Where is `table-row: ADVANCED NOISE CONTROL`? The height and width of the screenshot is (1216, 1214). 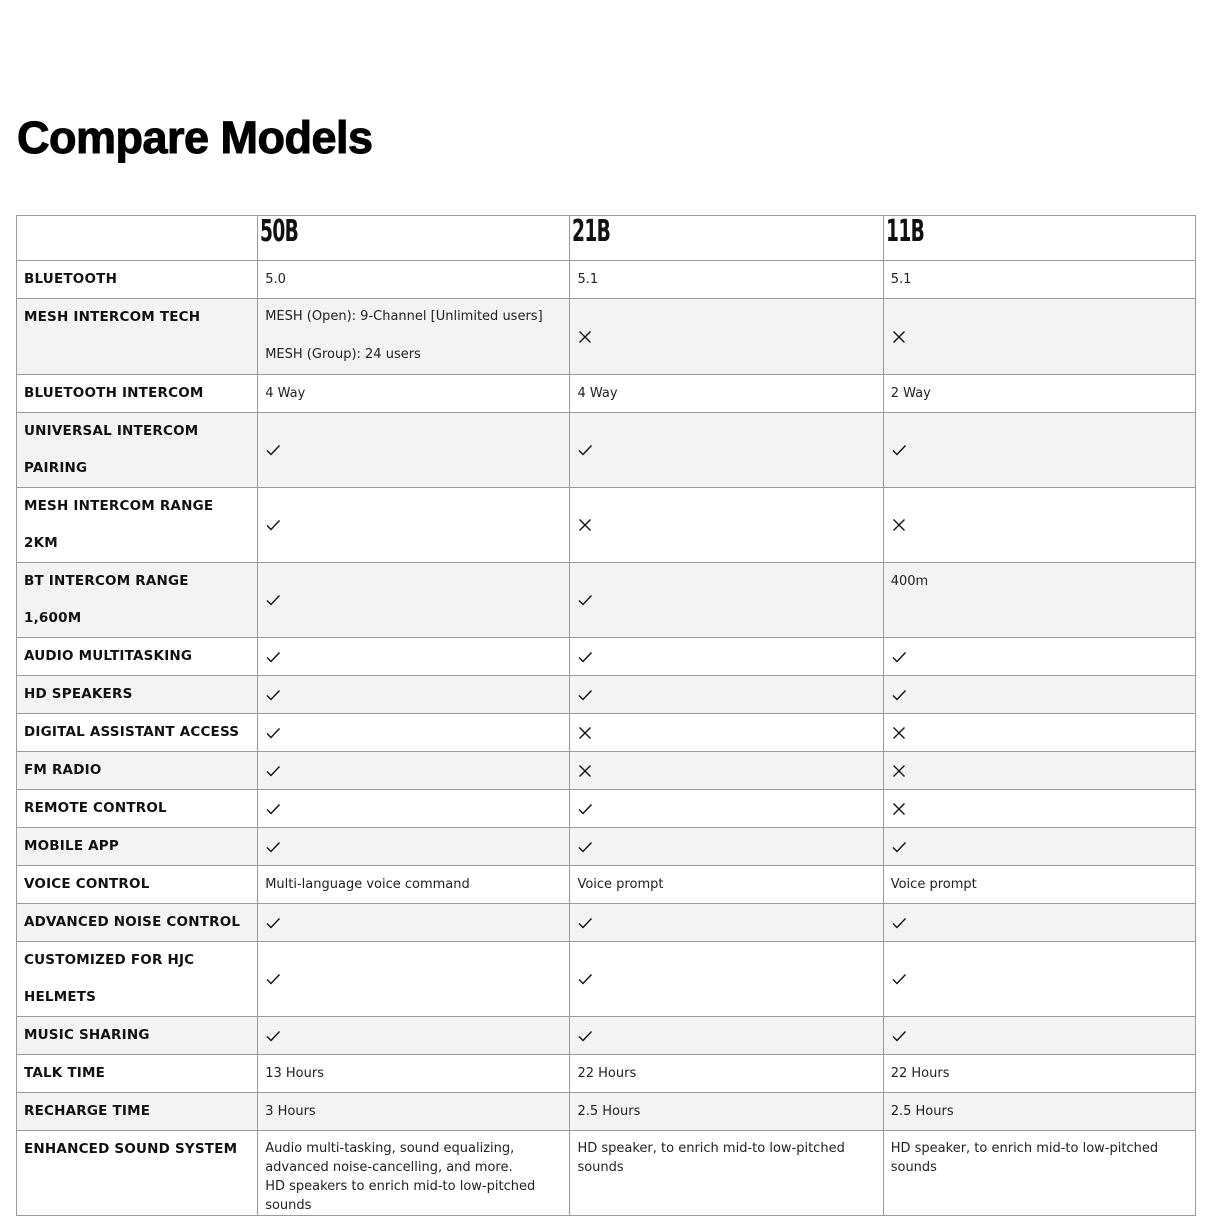
table-row: ADVANCED NOISE CONTROL is located at coordinates (606, 922).